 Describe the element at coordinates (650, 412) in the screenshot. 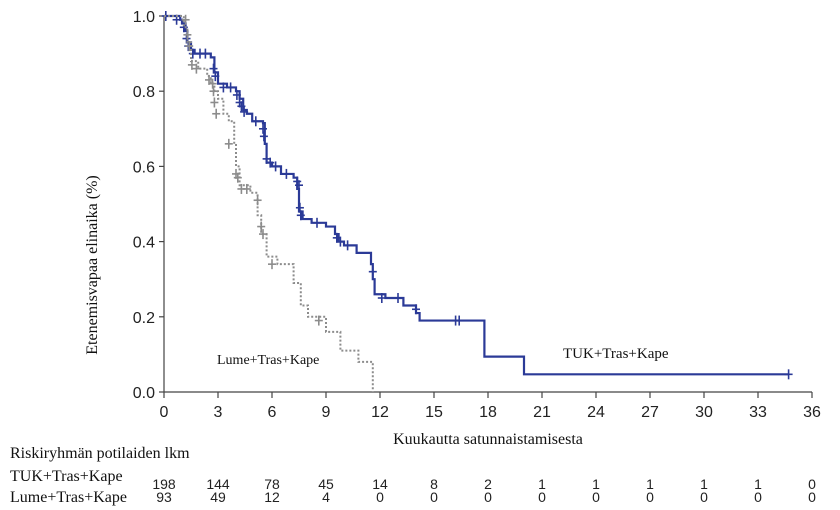

I see `x-tick-label: 27` at that location.